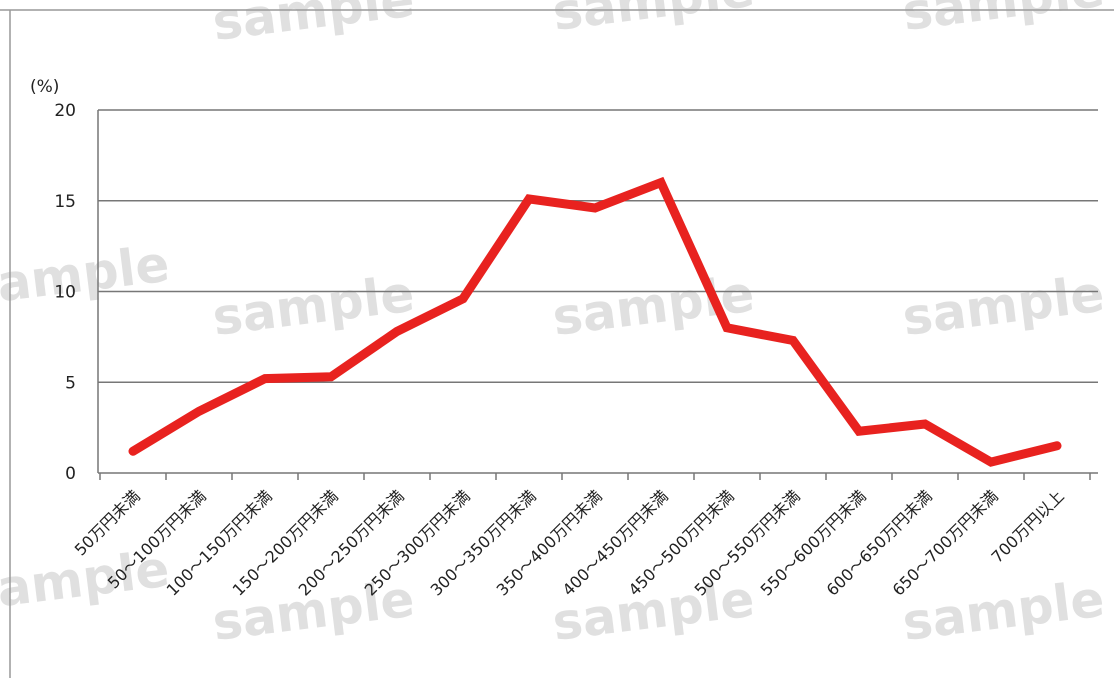 The height and width of the screenshot is (678, 1114). What do you see at coordinates (44, 87) in the screenshot?
I see `y-axis-unit-label: (%)` at bounding box center [44, 87].